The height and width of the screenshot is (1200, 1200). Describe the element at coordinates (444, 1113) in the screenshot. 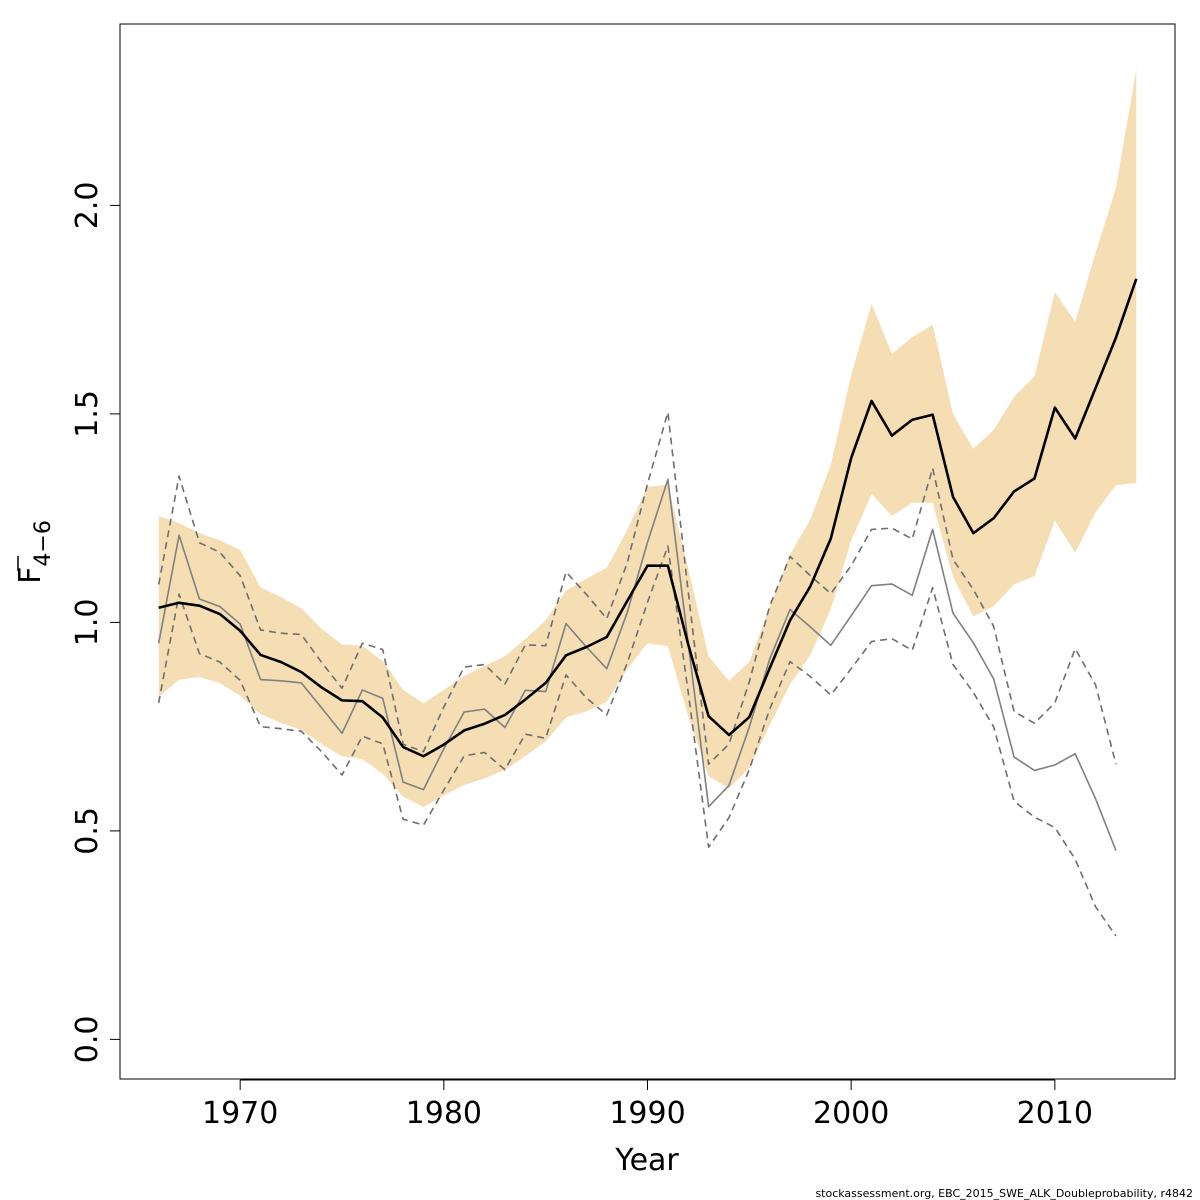

I see `x-tick-label: 1980` at that location.